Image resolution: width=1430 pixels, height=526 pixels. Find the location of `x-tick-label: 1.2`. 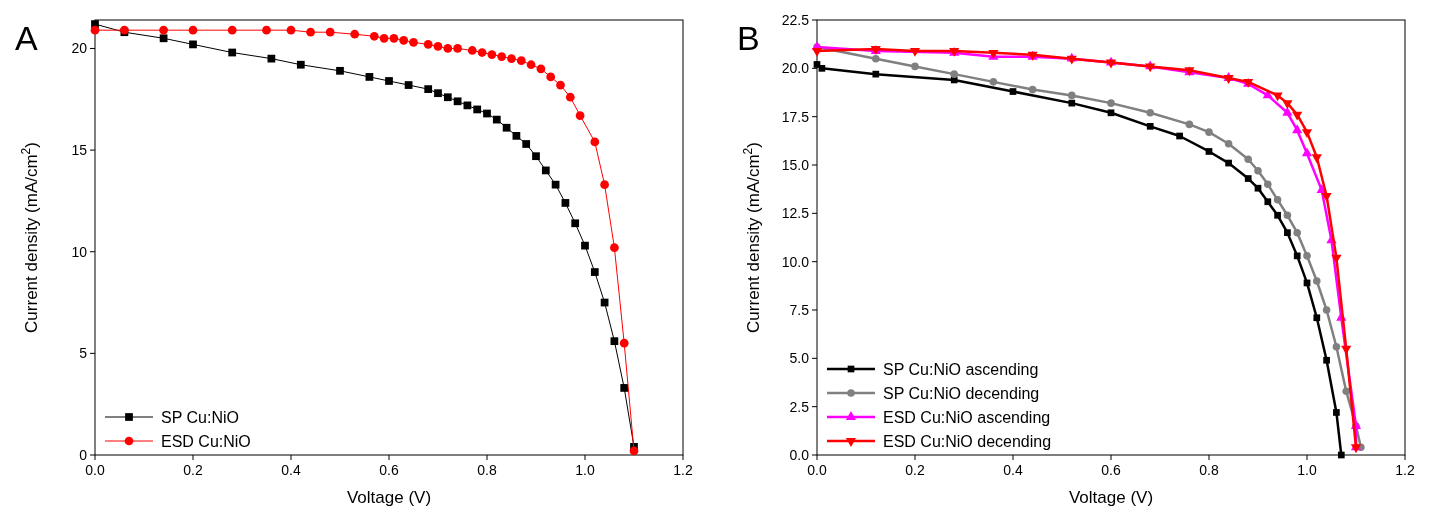

x-tick-label: 1.2 is located at coordinates (1405, 470).